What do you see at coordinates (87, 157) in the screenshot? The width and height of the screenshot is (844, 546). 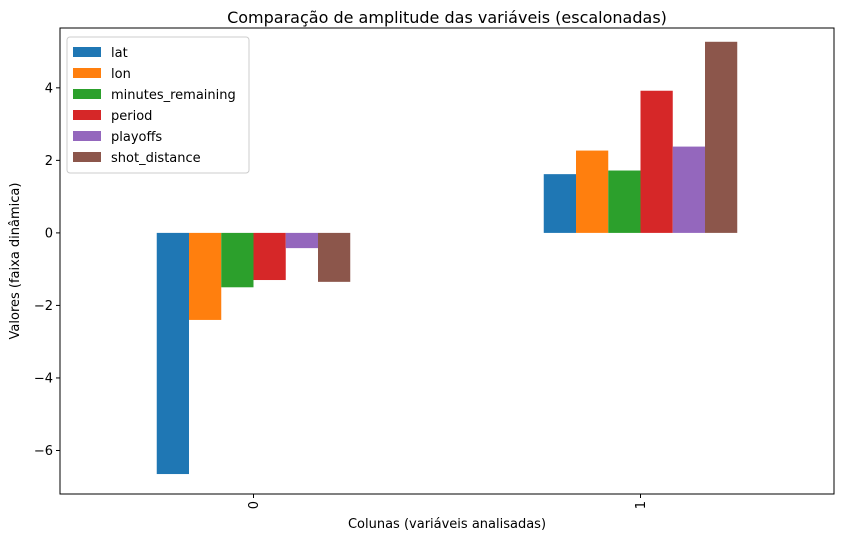 I see `legend-swatch-shot_distance` at bounding box center [87, 157].